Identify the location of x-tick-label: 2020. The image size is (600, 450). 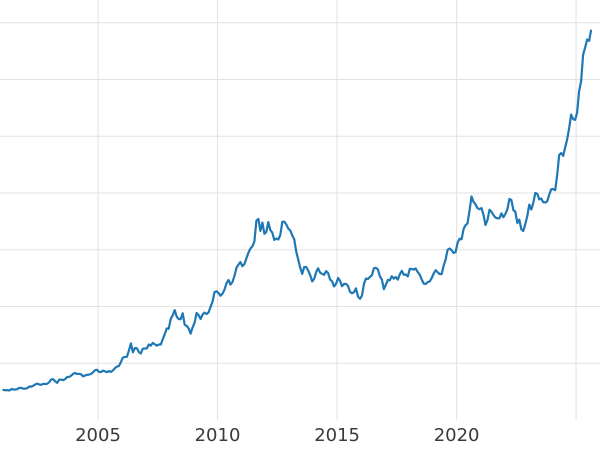
(457, 435).